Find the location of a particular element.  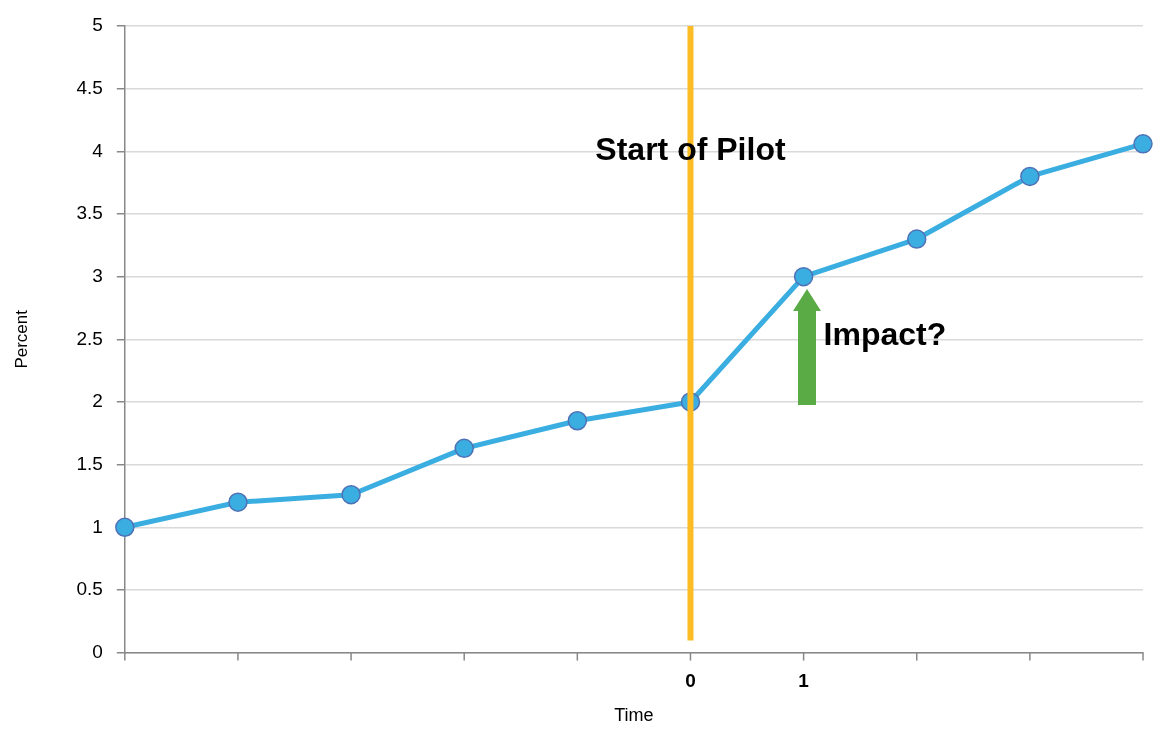

y-tick-label: 1 is located at coordinates (97, 526).